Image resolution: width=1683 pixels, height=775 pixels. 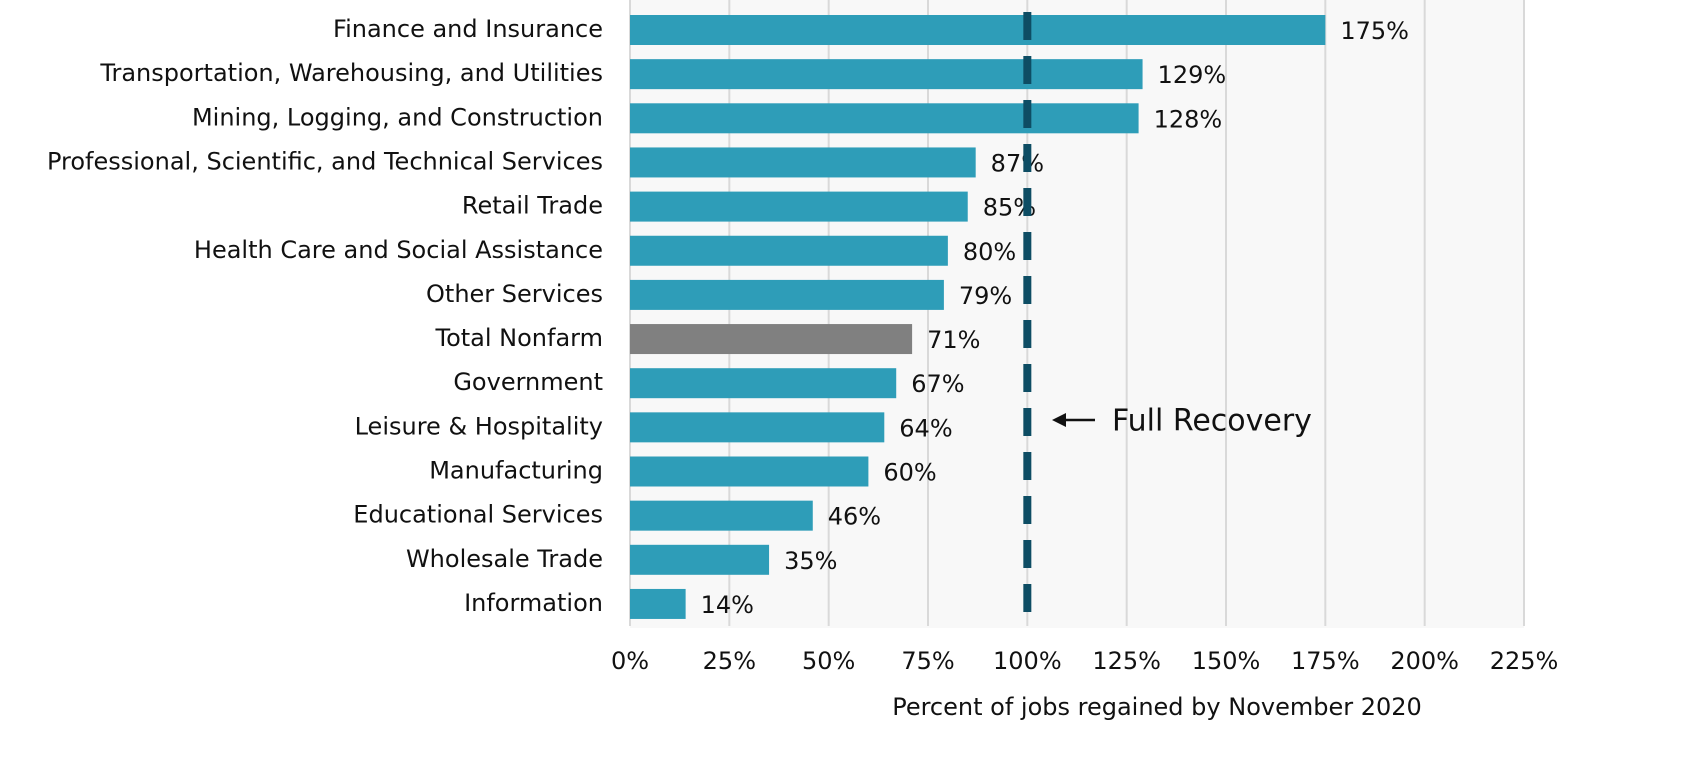 I want to click on x-tick-label: 175%, so click(x=1325, y=661).